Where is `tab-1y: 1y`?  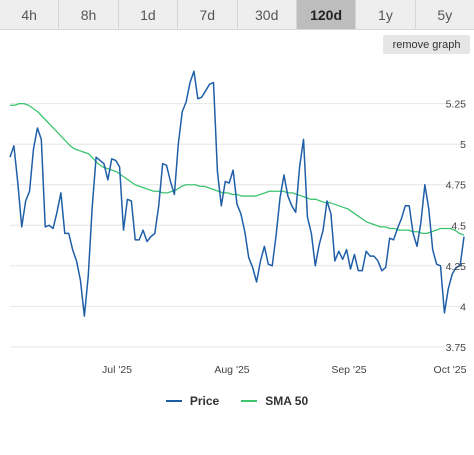 tab-1y: 1y is located at coordinates (386, 15).